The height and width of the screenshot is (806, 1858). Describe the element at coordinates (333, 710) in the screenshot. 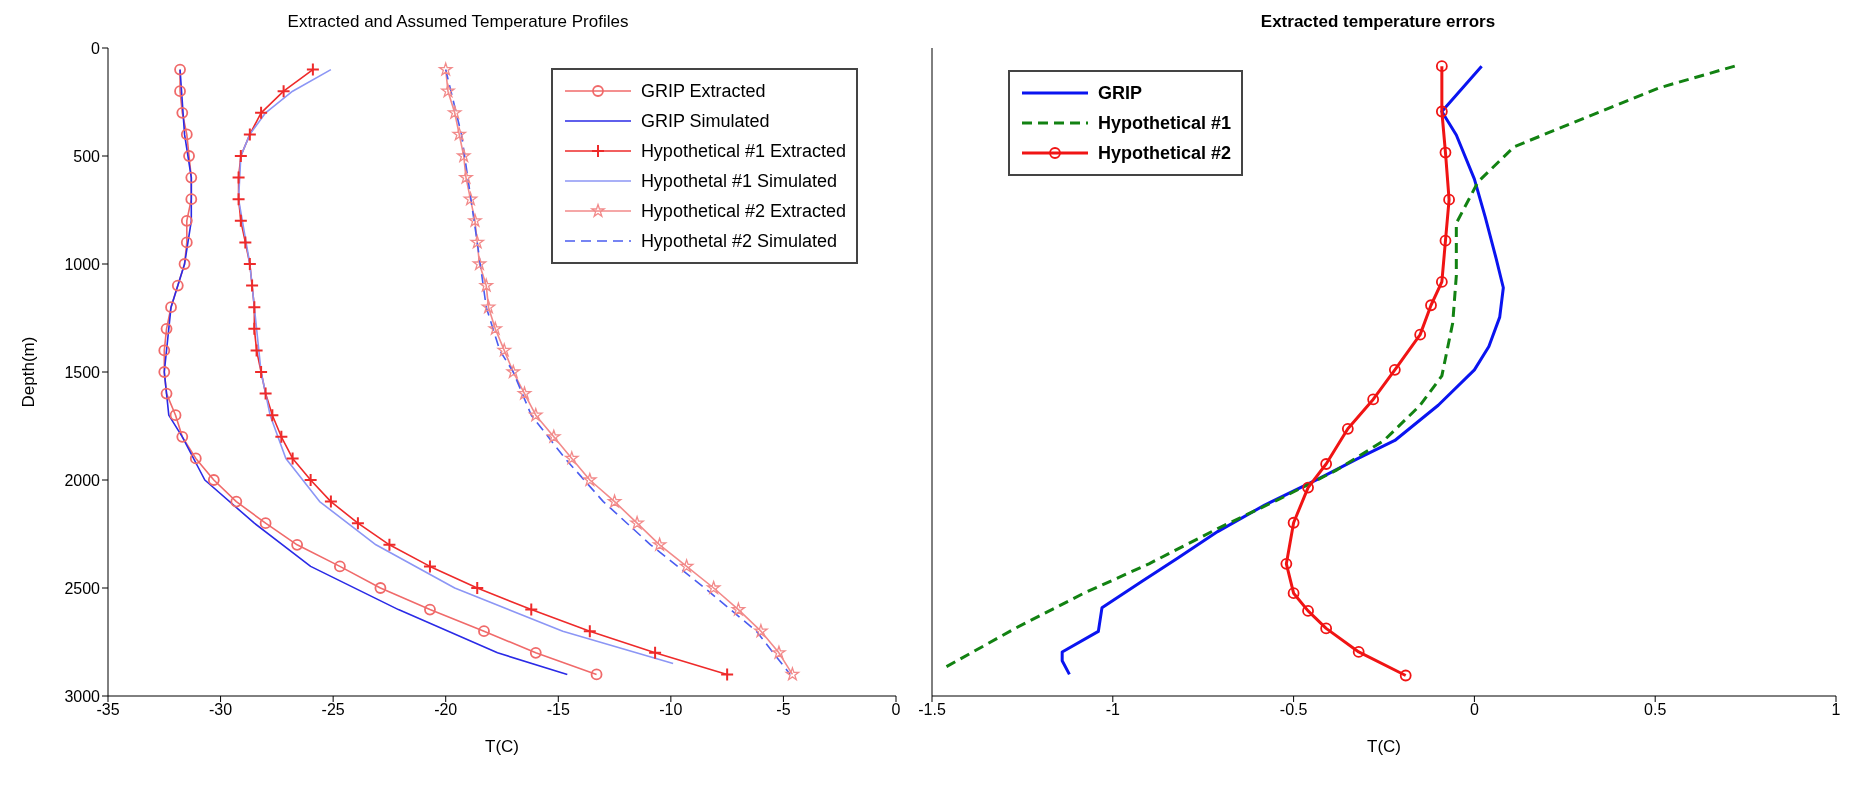

I see `x-tick-label: -25` at that location.